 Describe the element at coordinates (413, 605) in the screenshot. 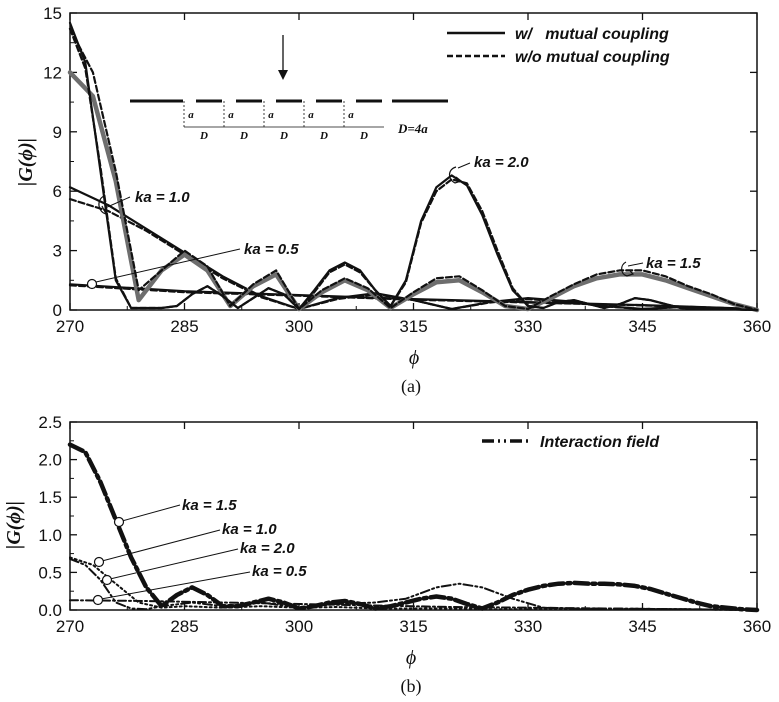

I see `series-line-ka=0.5-dash-dot-b` at that location.